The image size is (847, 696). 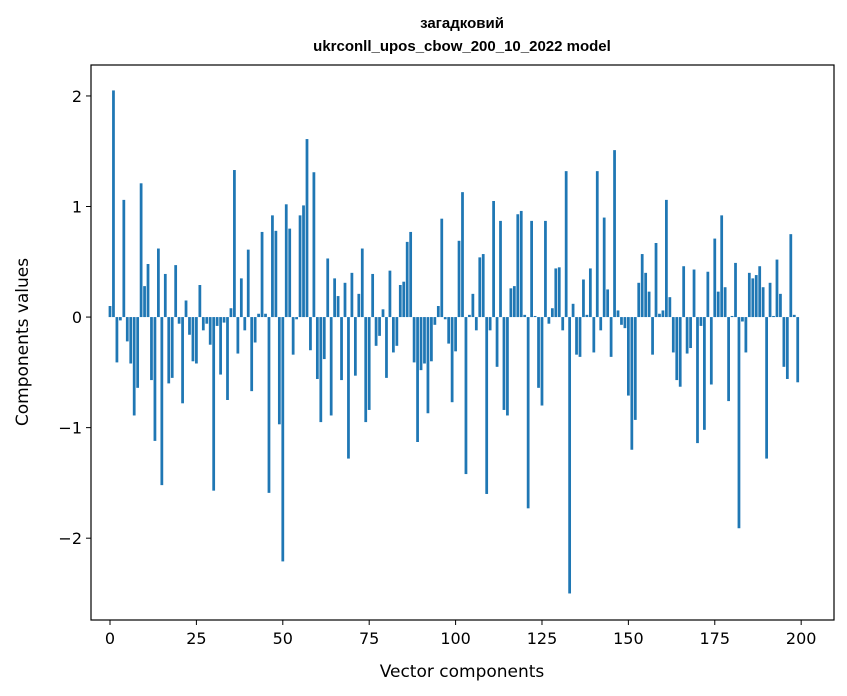 What do you see at coordinates (77, 207) in the screenshot?
I see `y-tick-label: 1` at bounding box center [77, 207].